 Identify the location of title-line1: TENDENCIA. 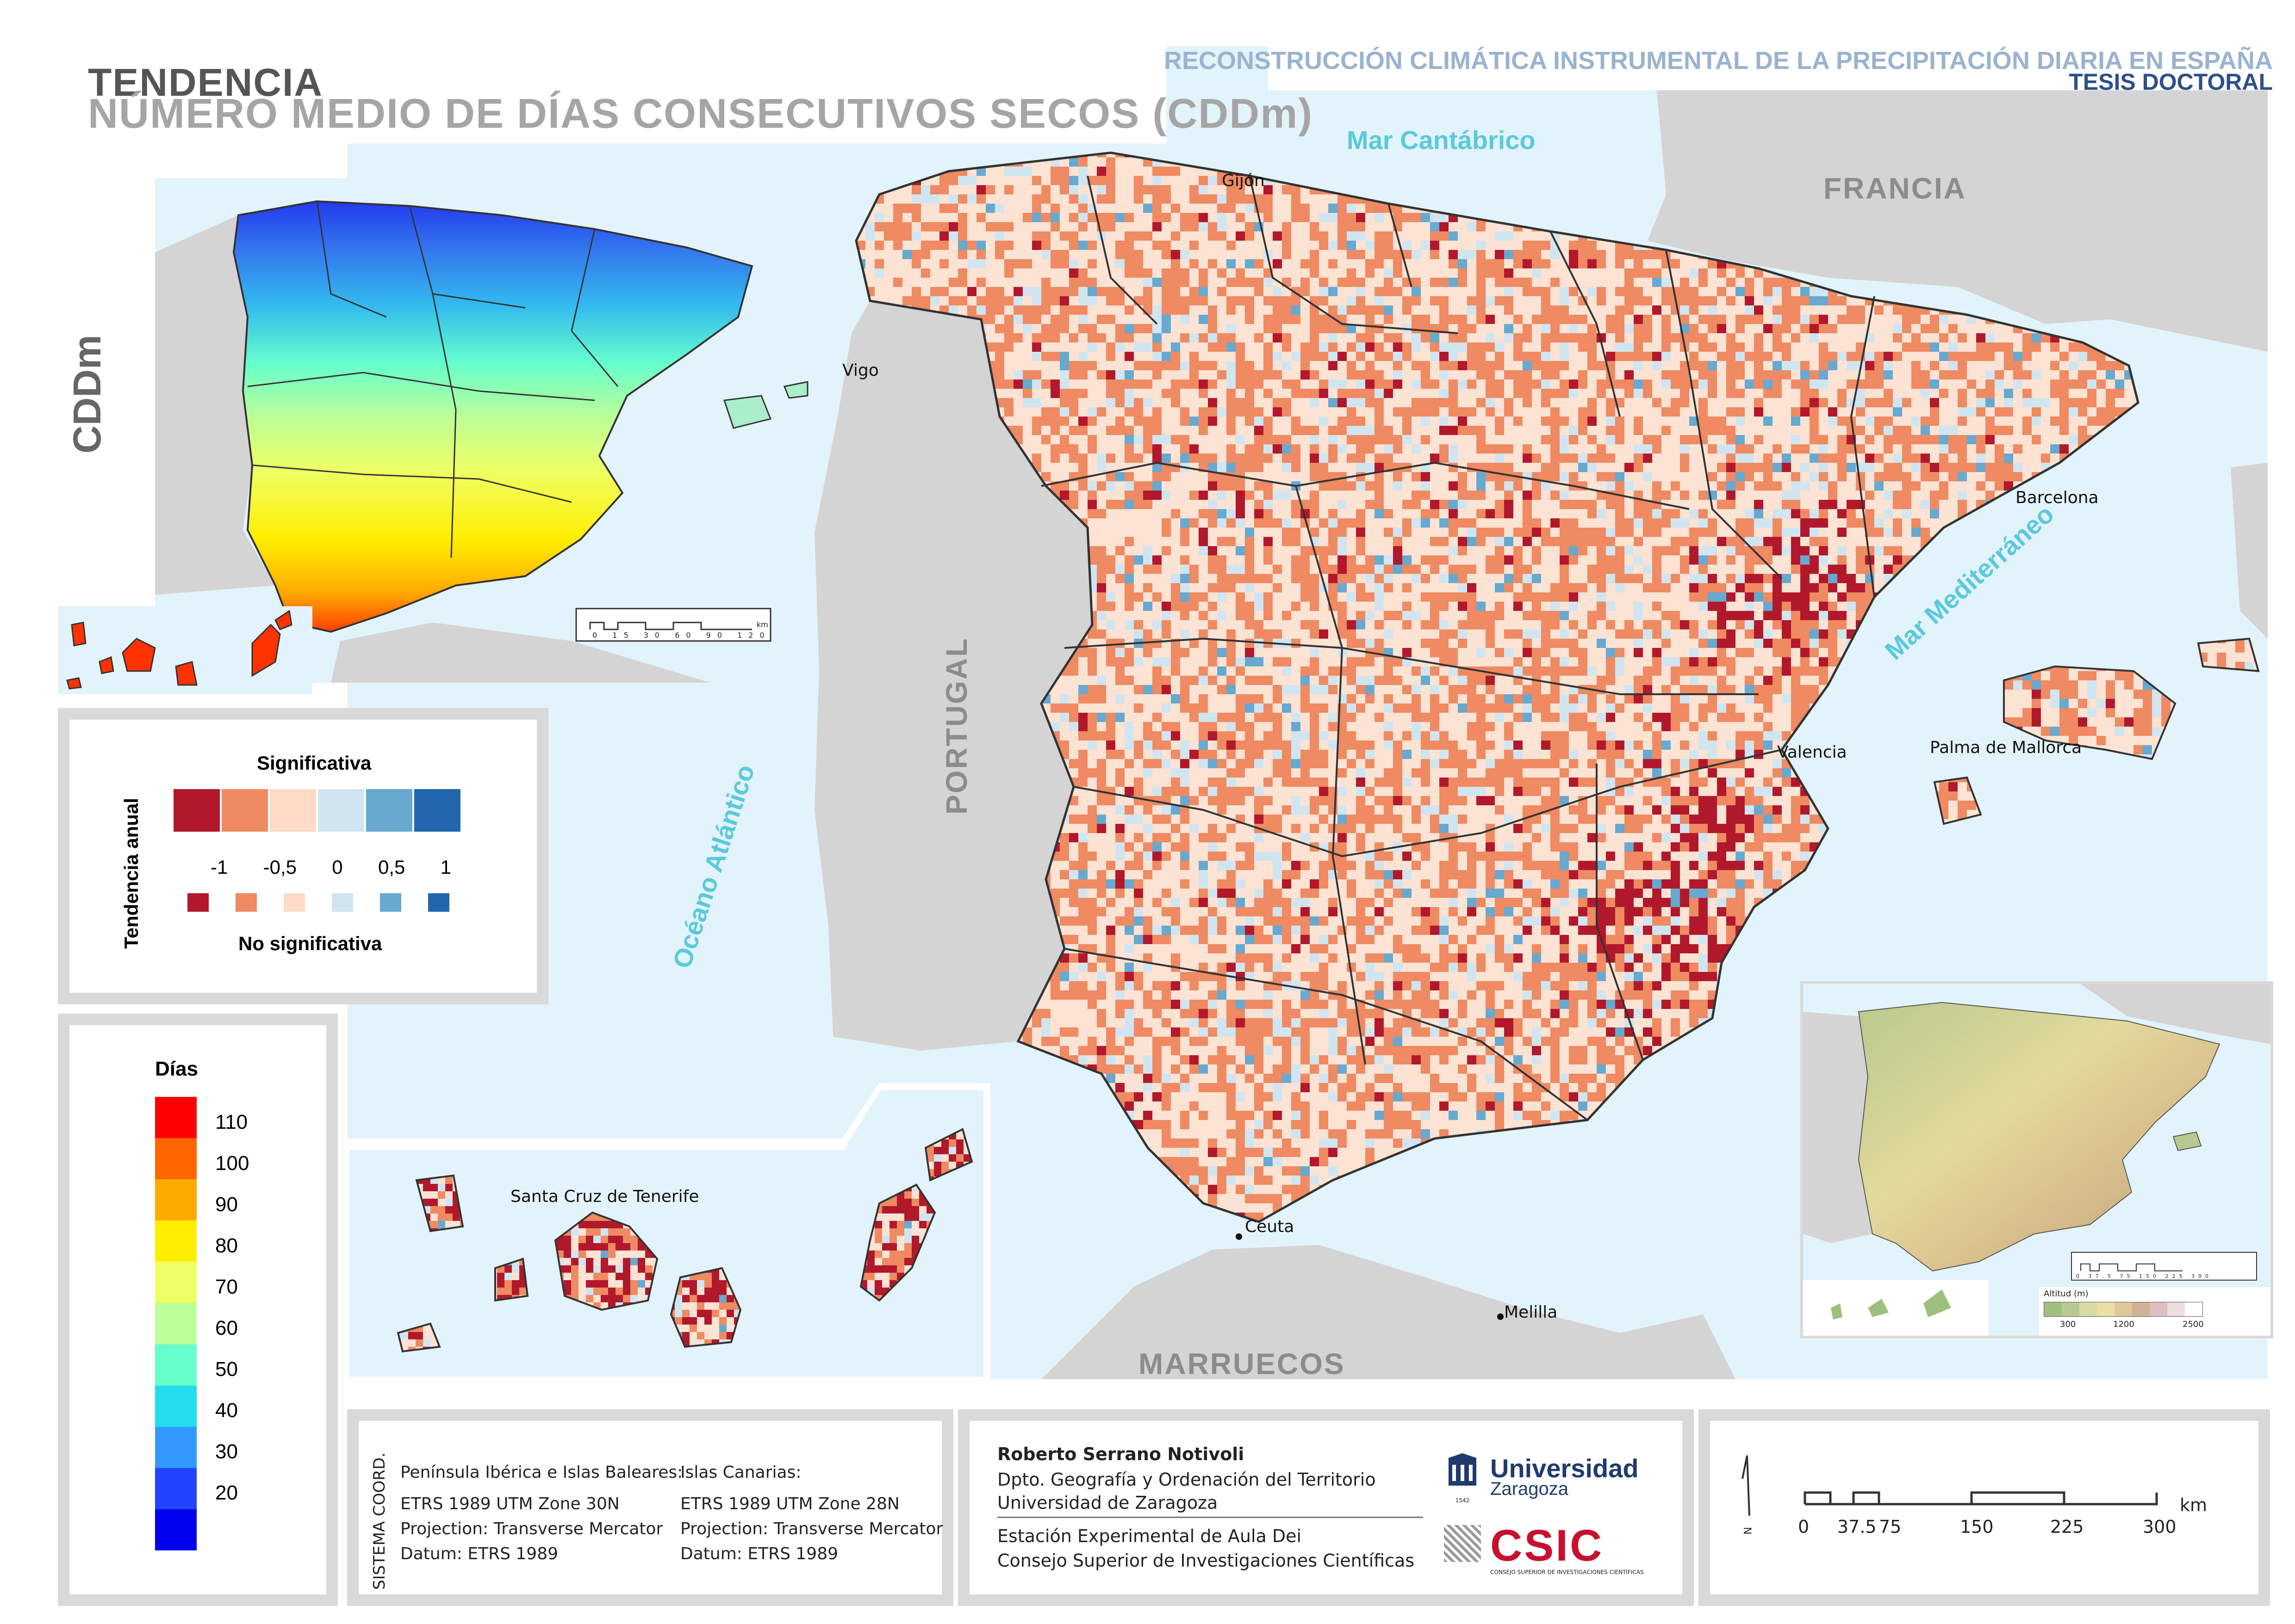
(205, 82).